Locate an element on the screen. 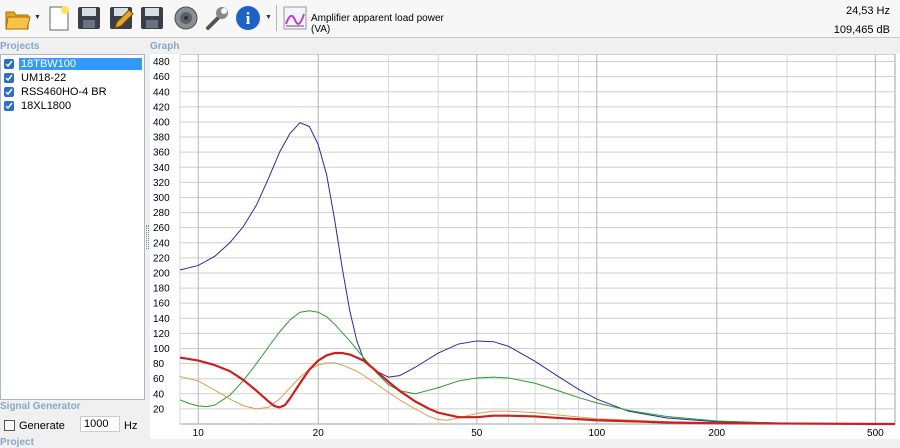 This screenshot has width=900, height=448. chart-selector-button: Amplifier apparent load power (VA) is located at coordinates (368, 19).